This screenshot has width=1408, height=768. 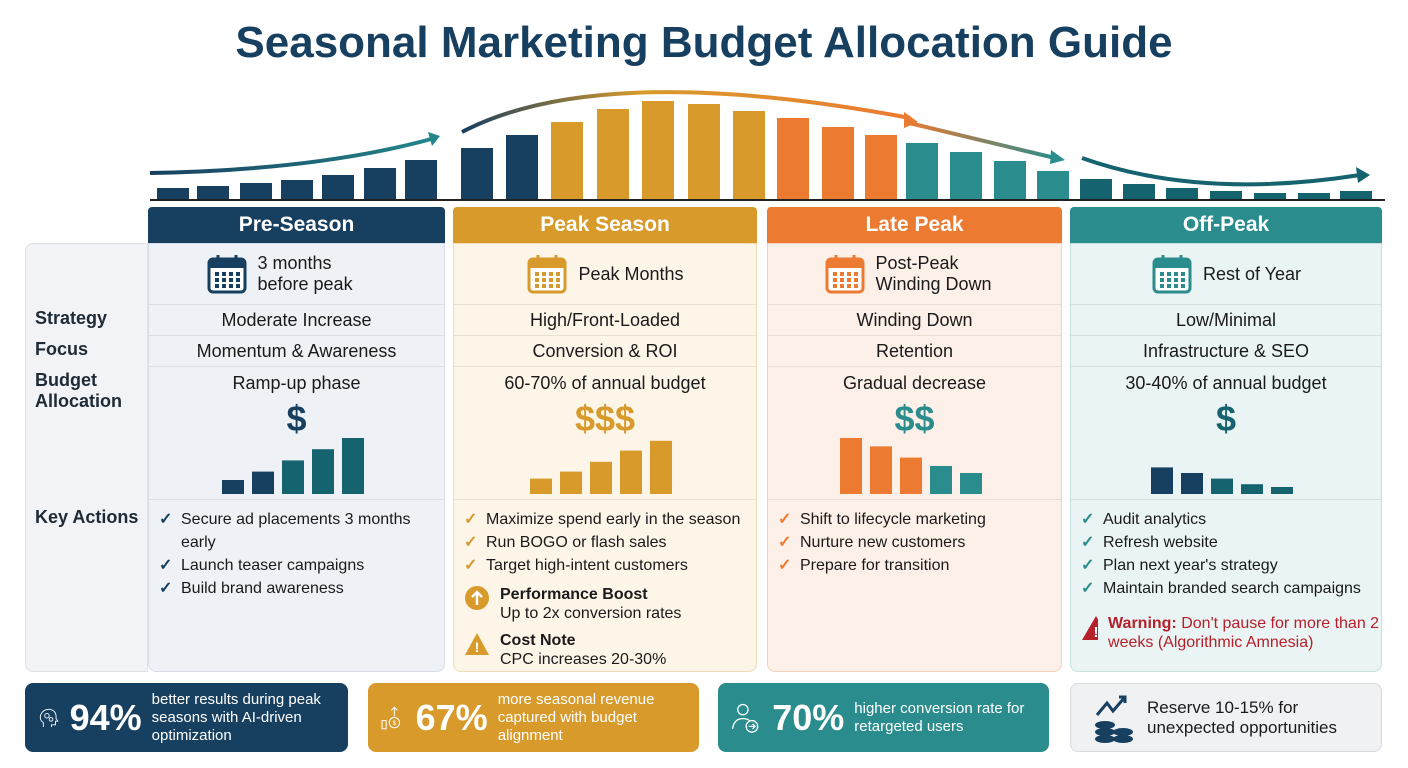 I want to click on timing: 3 months before peak, so click(x=296, y=274).